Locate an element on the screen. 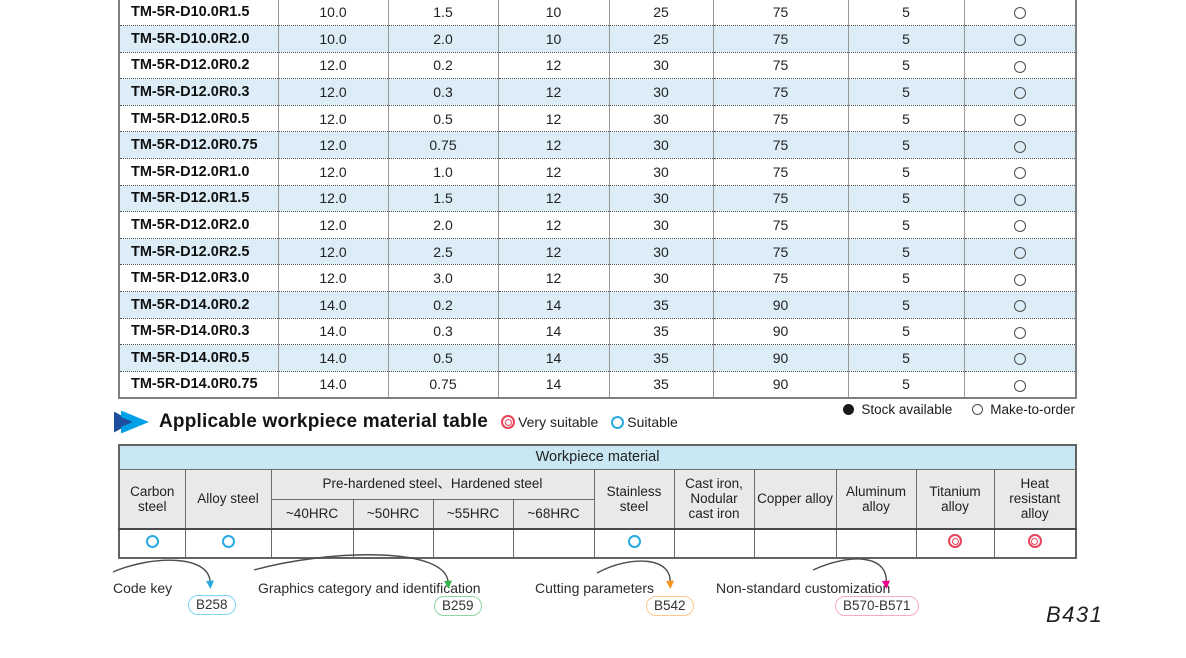 Image resolution: width=1186 pixels, height=658 pixels. table-row: TM-5R-D12.0R1.0 12.0 1.0 12 30 75 5 is located at coordinates (597, 172).